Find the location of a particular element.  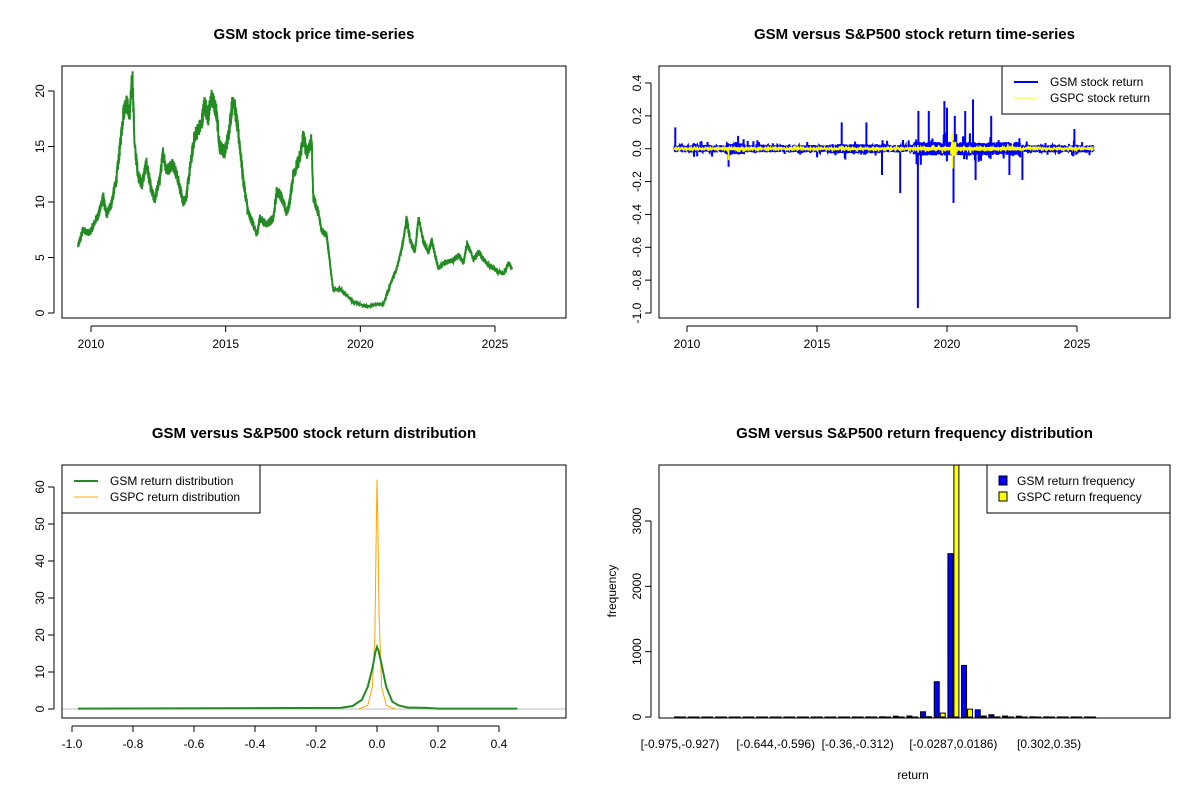

x-axis-label: return is located at coordinates (912, 775).